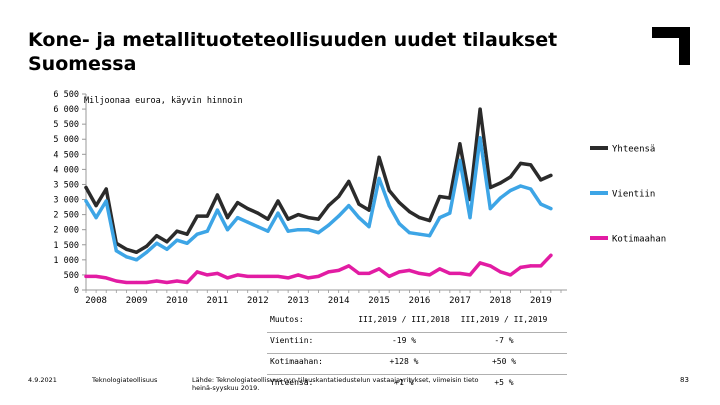  I want to click on y-tick-label: 3 500, so click(66, 185).